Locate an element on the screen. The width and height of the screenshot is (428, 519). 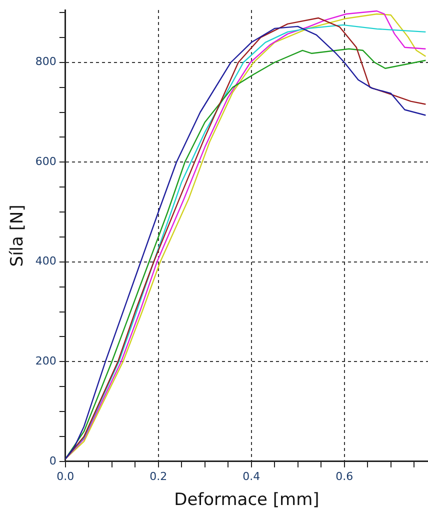
x-tick-label: 0.2 is located at coordinates (159, 476).